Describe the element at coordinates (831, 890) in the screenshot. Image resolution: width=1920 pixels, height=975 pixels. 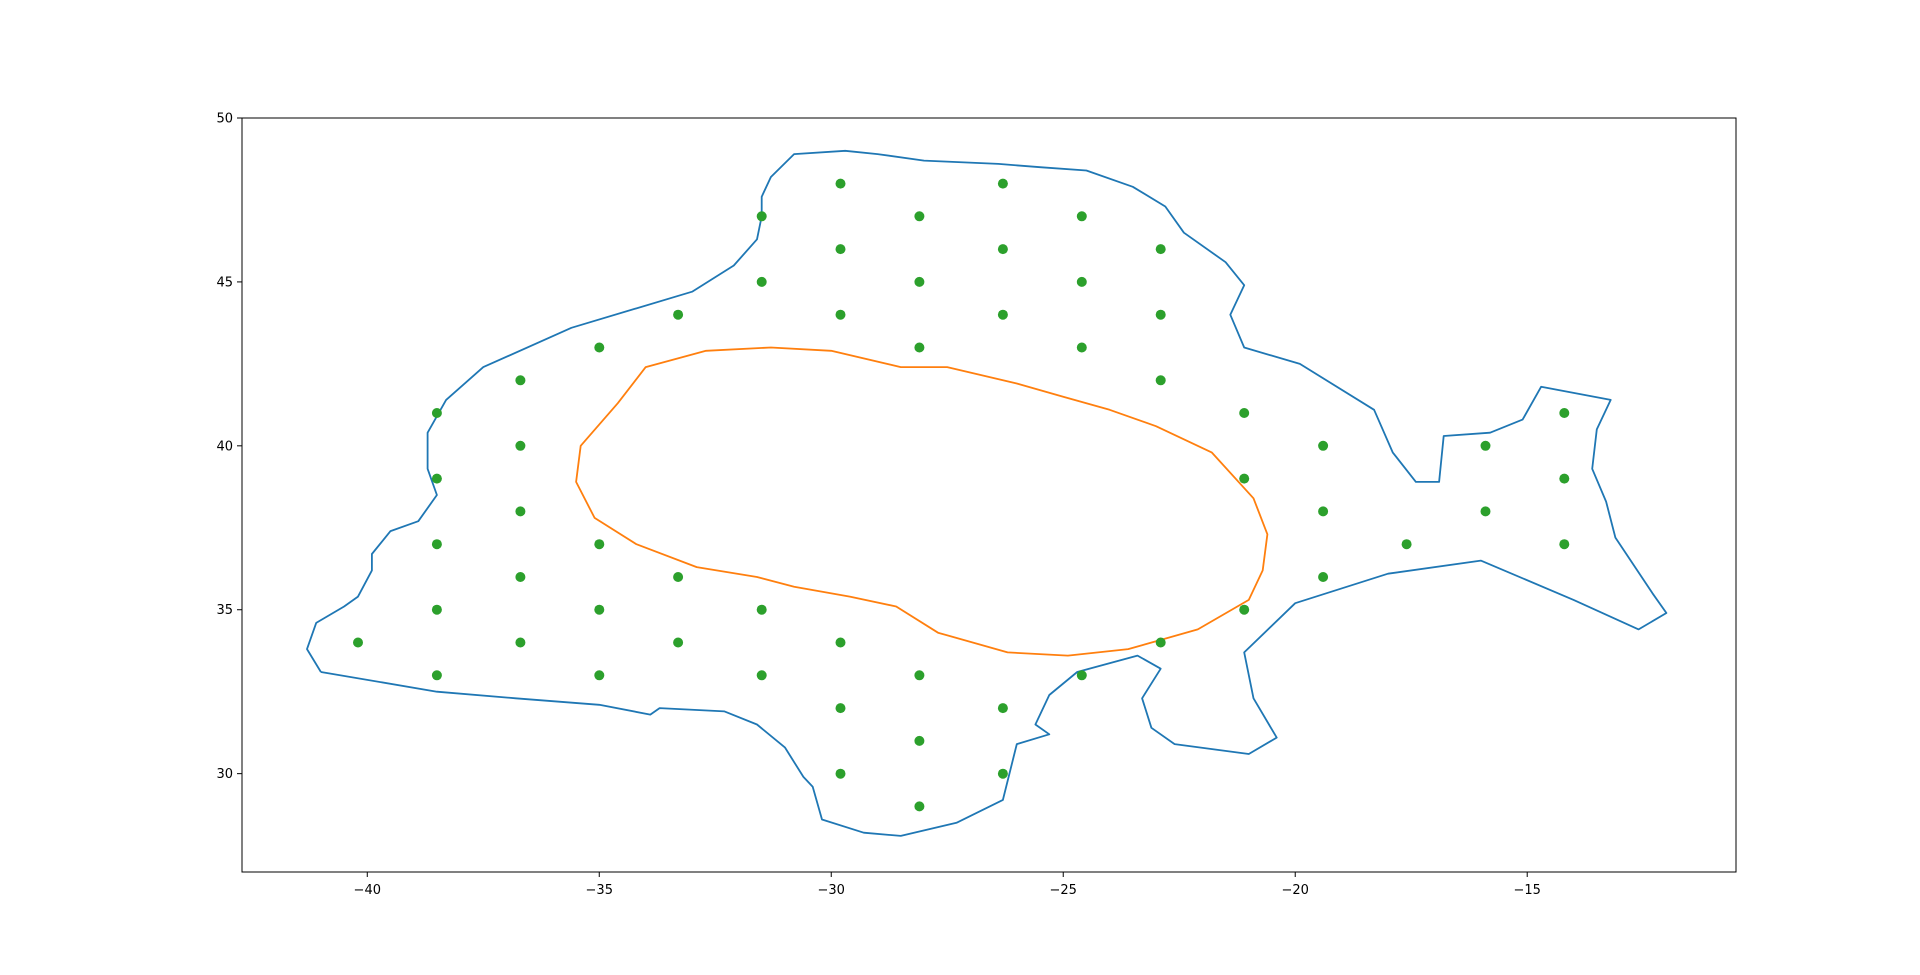
I see `x-tick-label: −30` at that location.